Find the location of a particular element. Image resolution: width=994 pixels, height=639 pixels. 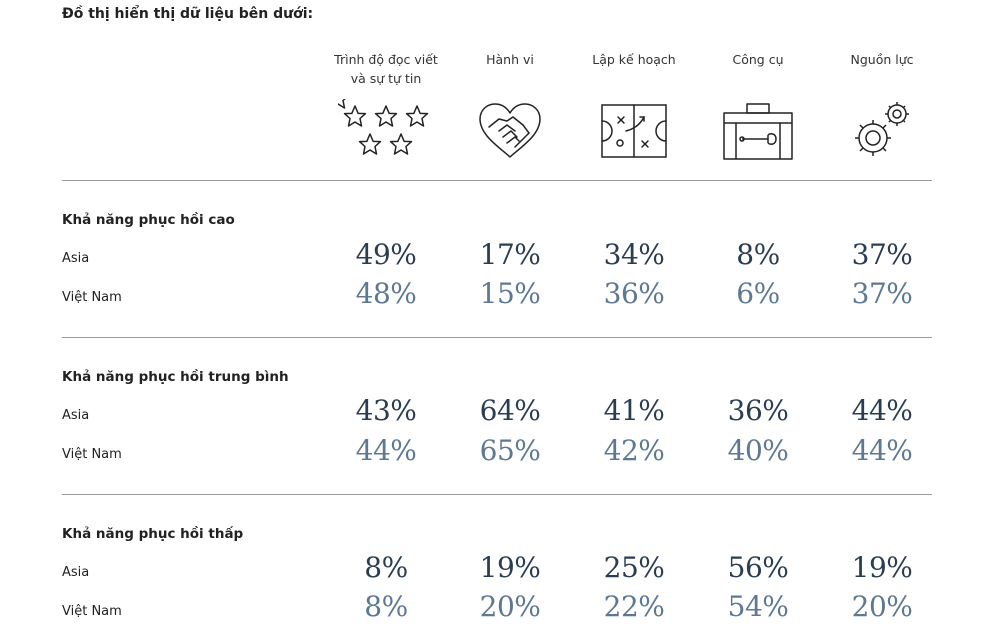

group-title-low: Khả năng phục hồi thấp is located at coordinates (153, 534).